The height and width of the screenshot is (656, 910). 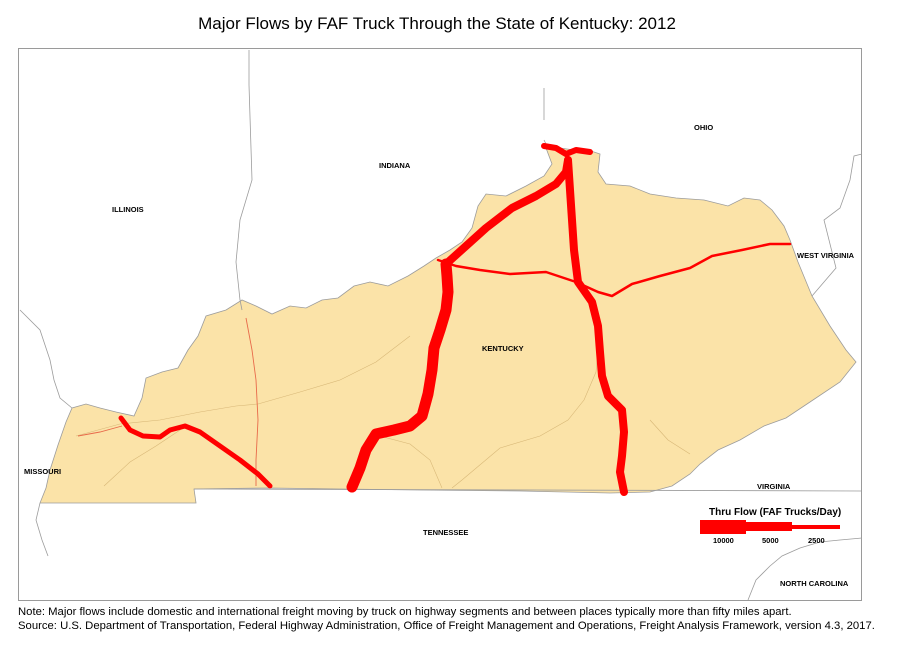 What do you see at coordinates (774, 486) in the screenshot?
I see `label-virginia: VIRGINIA` at bounding box center [774, 486].